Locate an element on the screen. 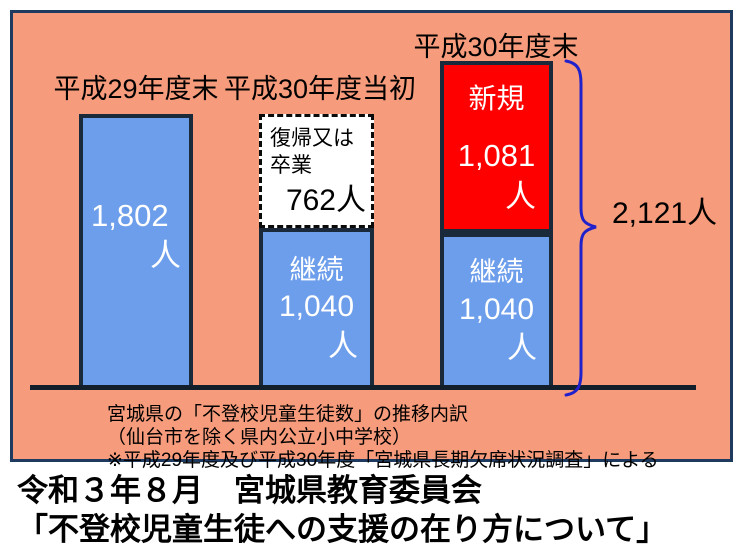  segment-value: 1,081 is located at coordinates (496, 155).